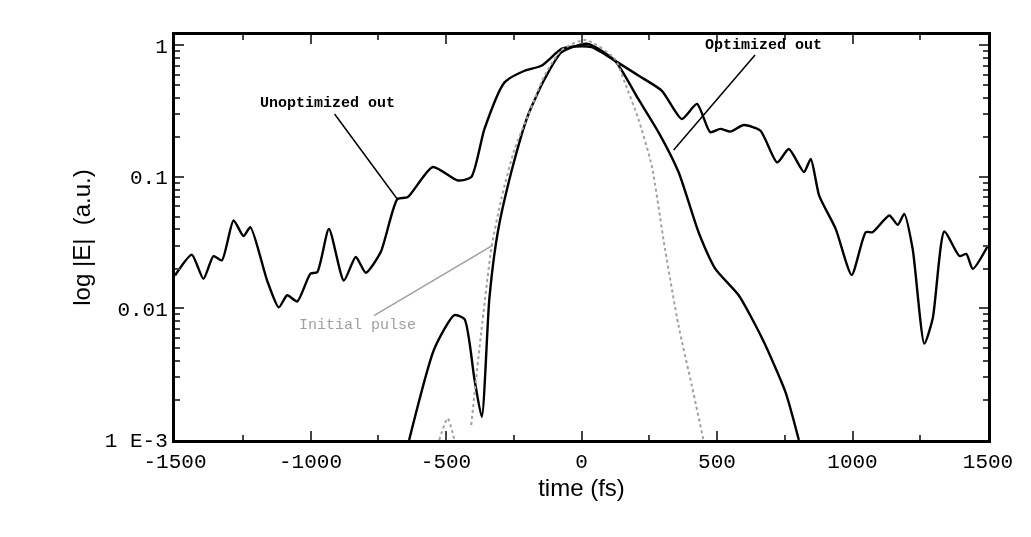 The image size is (1031, 537). Describe the element at coordinates (175, 463) in the screenshot. I see `x-tick-label: -1500` at that location.